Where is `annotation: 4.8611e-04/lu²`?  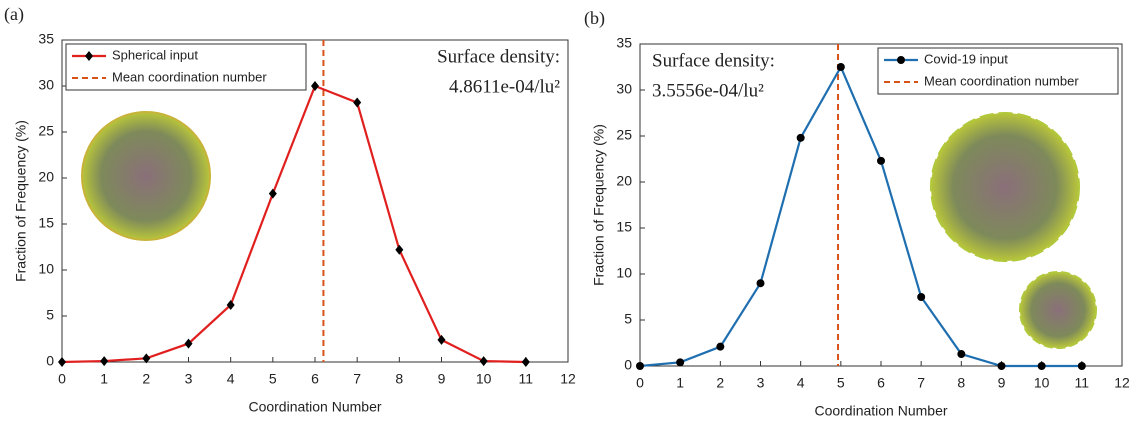
annotation: 4.8611e-04/lu² is located at coordinates (504, 86).